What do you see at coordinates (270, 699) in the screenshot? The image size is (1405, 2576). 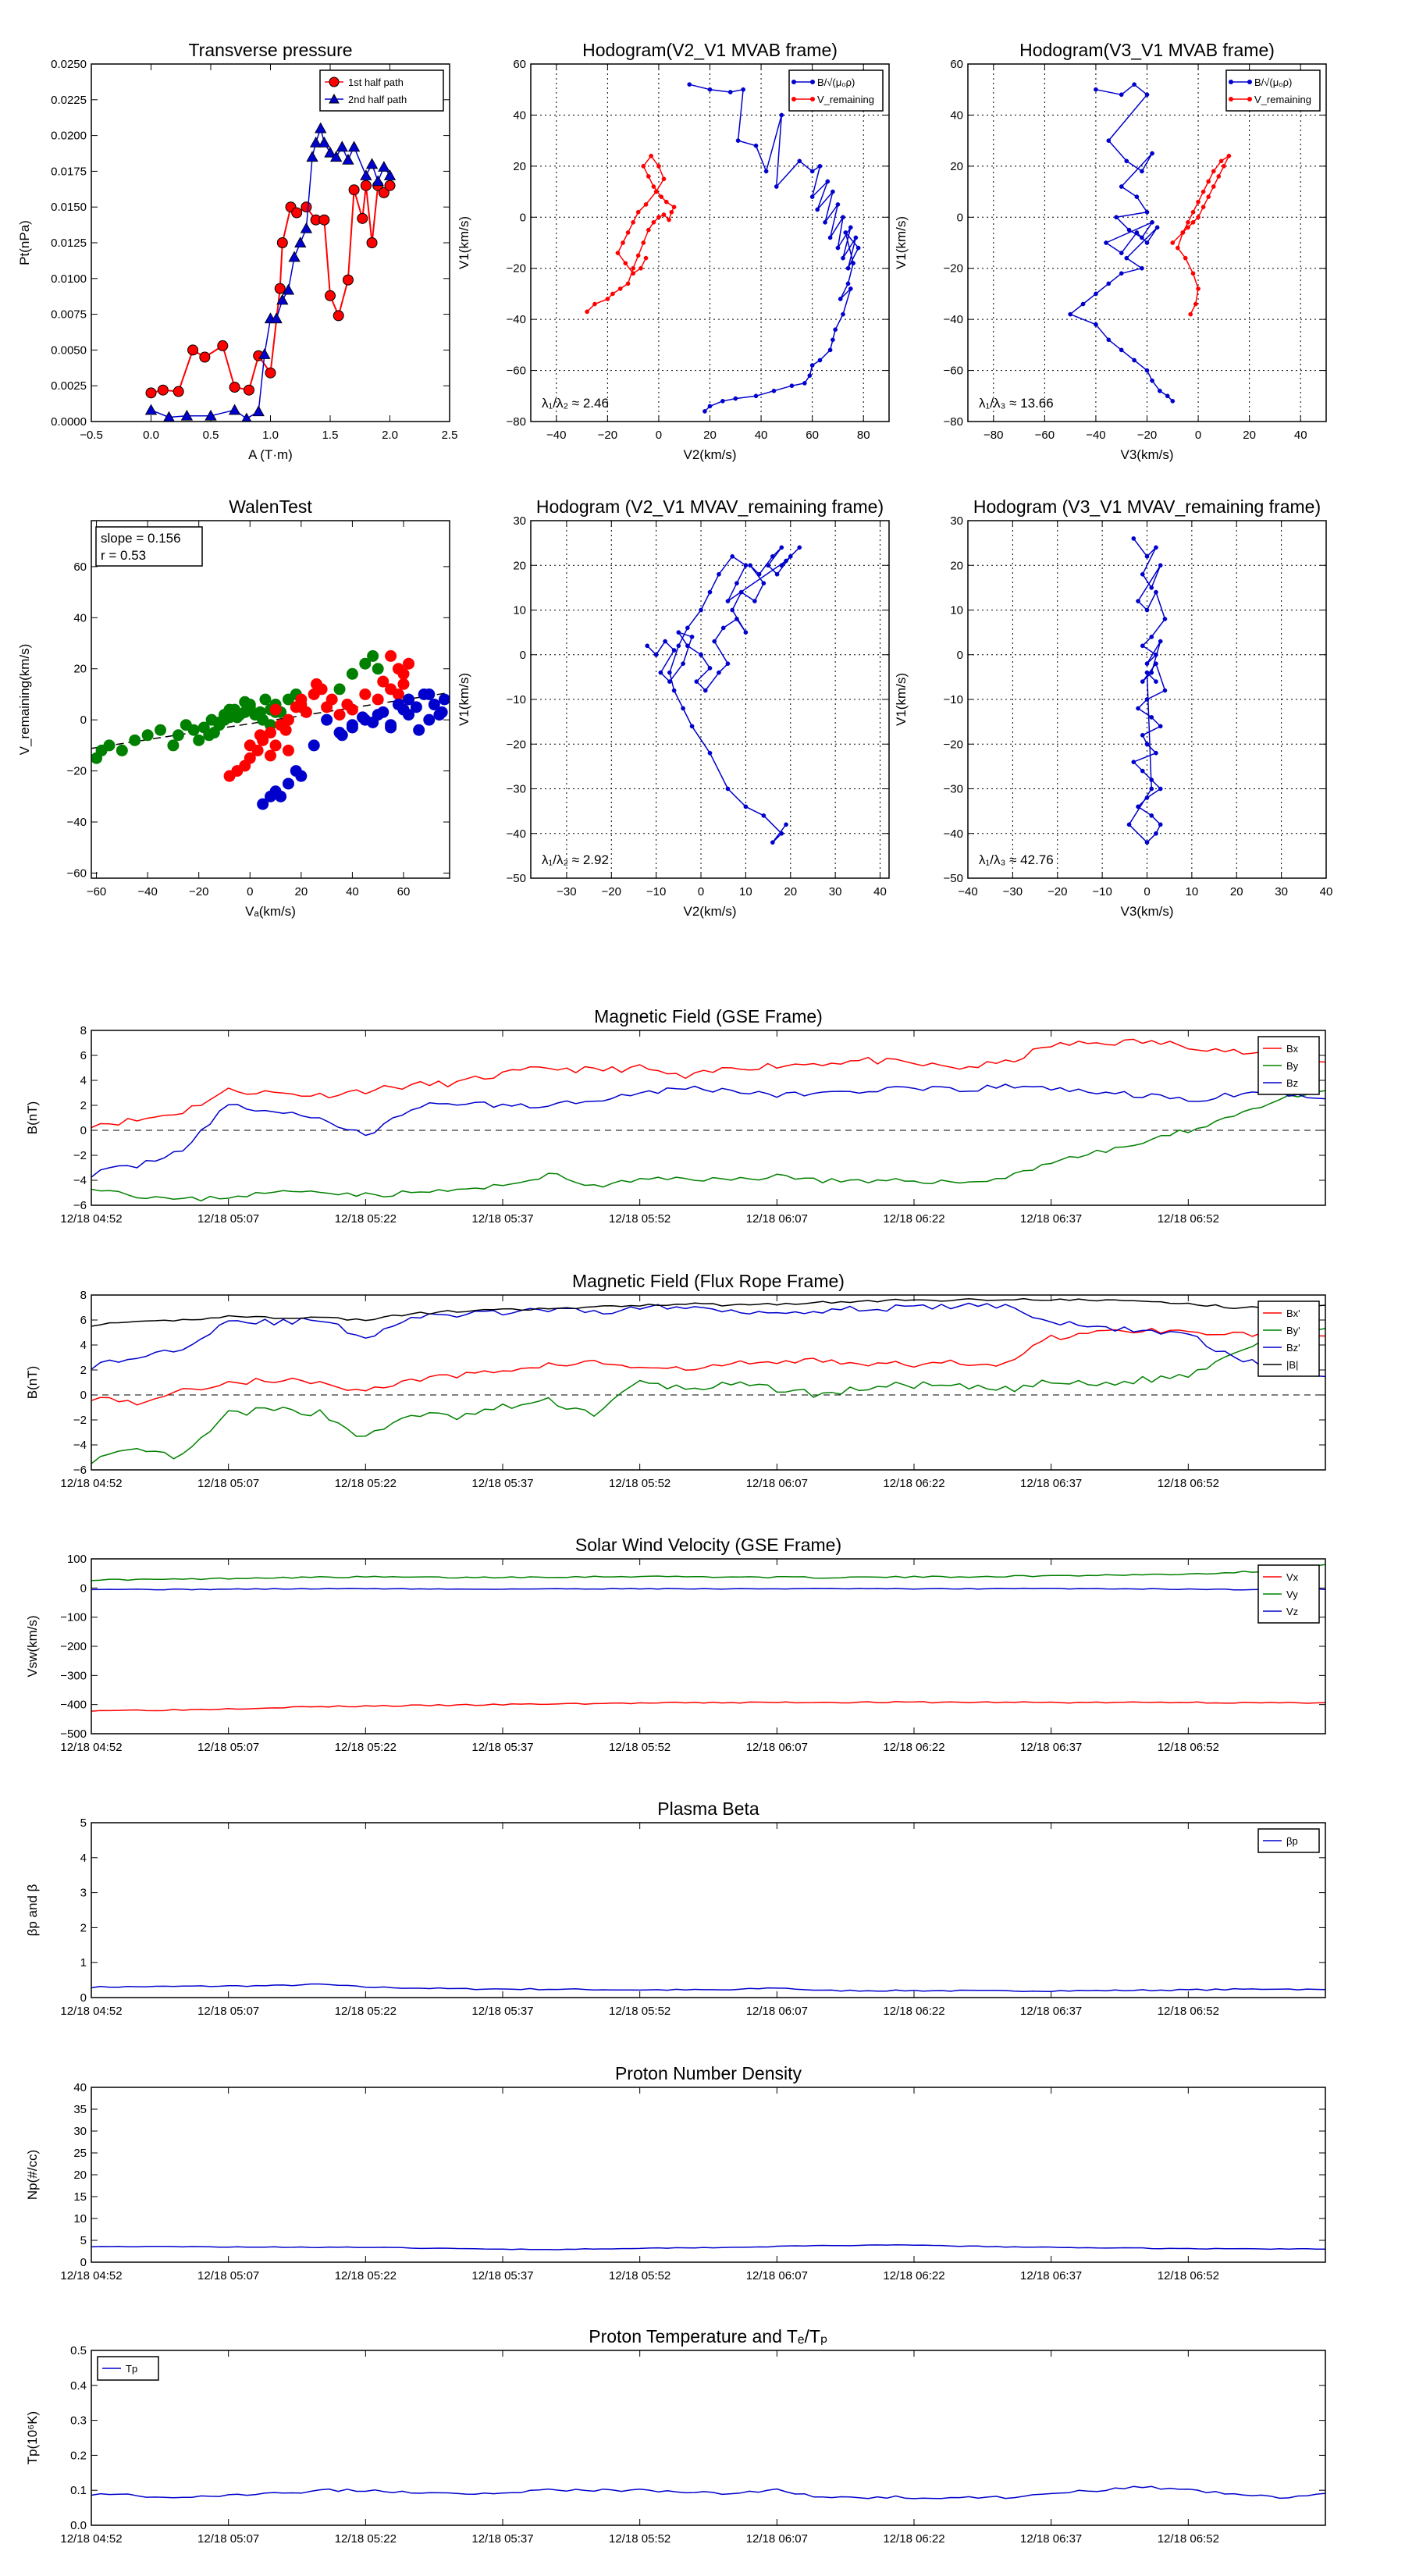 I see `axes-frame` at bounding box center [270, 699].